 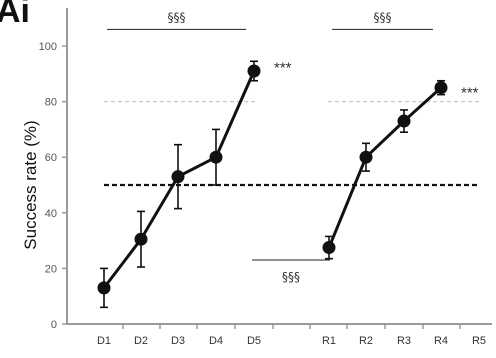 I want to click on x-tick-label: D1, so click(x=104, y=341).